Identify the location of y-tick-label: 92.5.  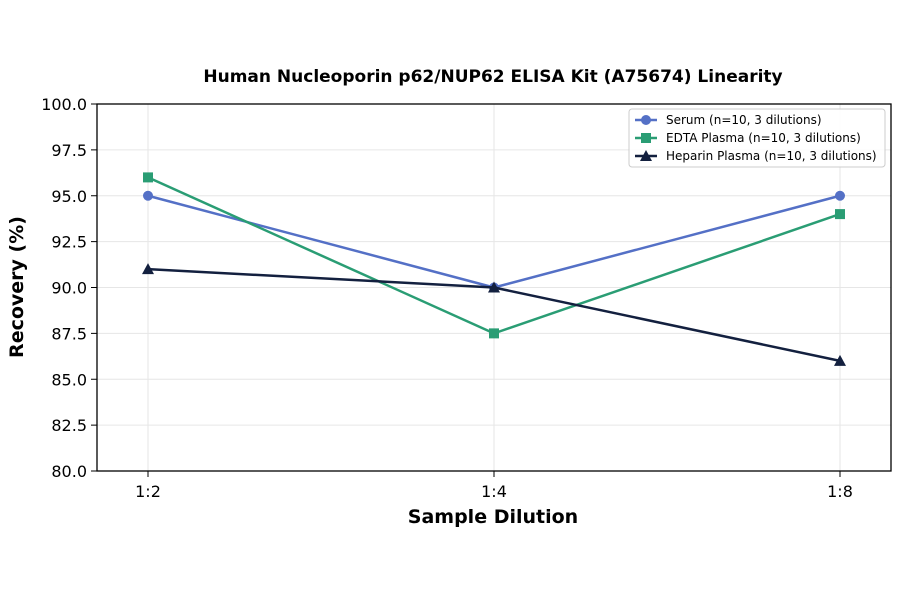
(69, 242).